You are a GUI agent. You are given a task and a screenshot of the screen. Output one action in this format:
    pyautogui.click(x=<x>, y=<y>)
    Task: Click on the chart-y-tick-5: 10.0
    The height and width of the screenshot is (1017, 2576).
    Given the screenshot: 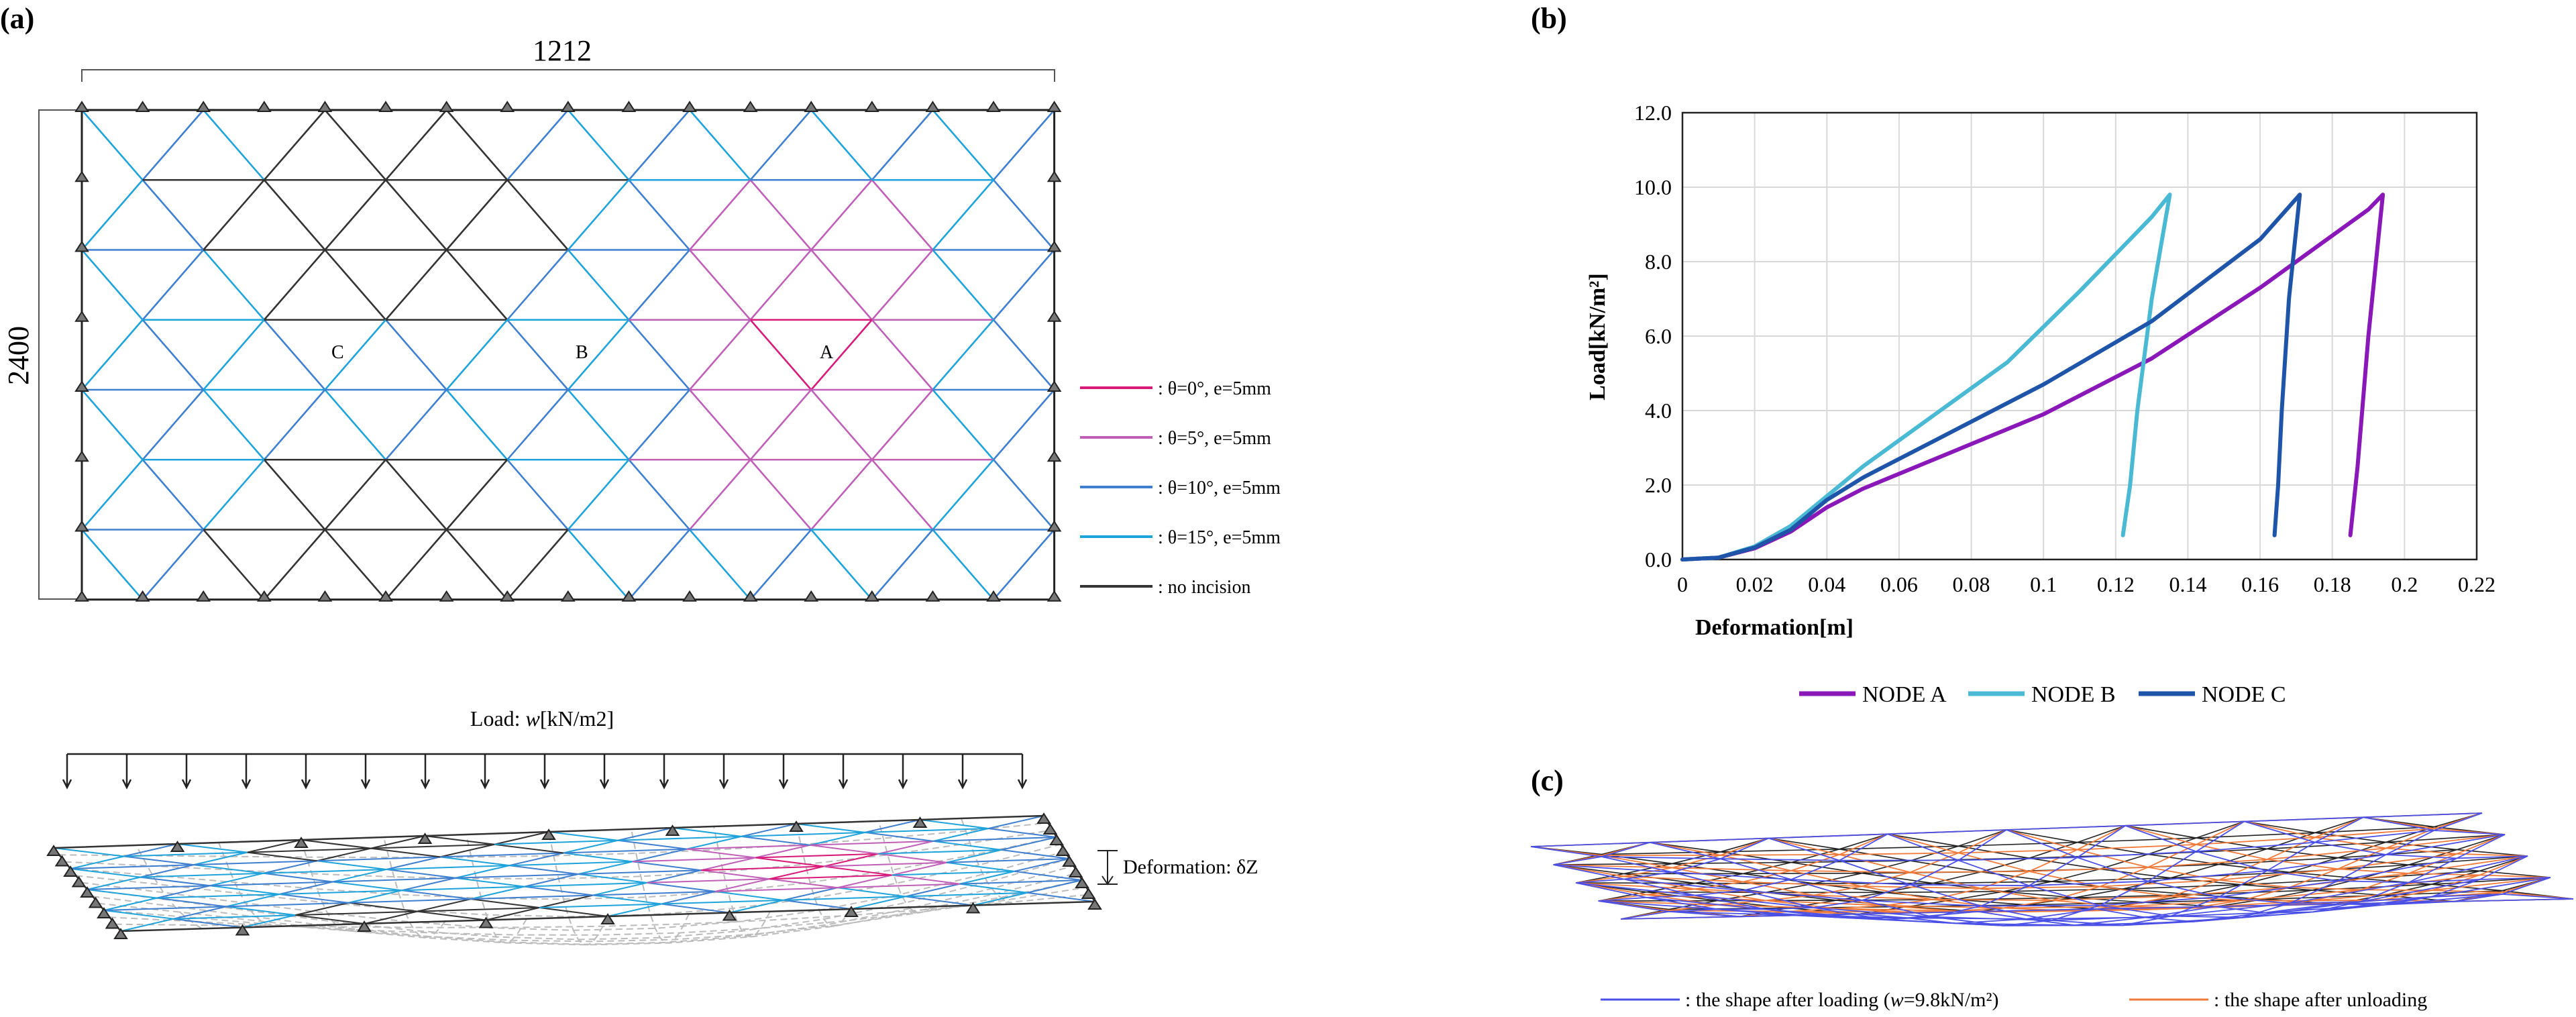 What is the action you would take?
    pyautogui.click(x=1653, y=187)
    